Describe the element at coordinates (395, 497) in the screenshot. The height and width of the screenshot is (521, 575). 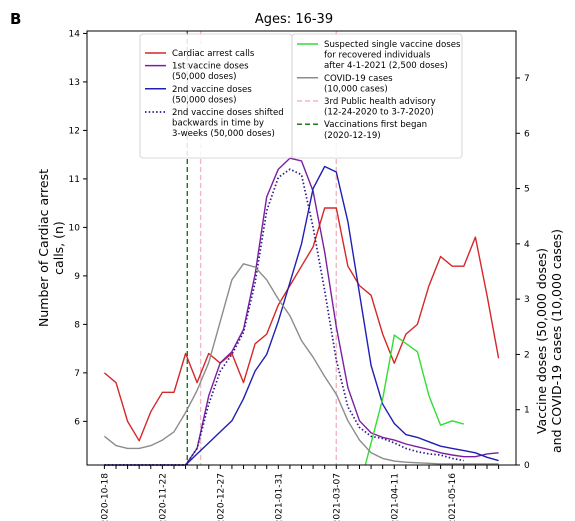
I see `x-tick-label-5: 2021-04-11` at that location.